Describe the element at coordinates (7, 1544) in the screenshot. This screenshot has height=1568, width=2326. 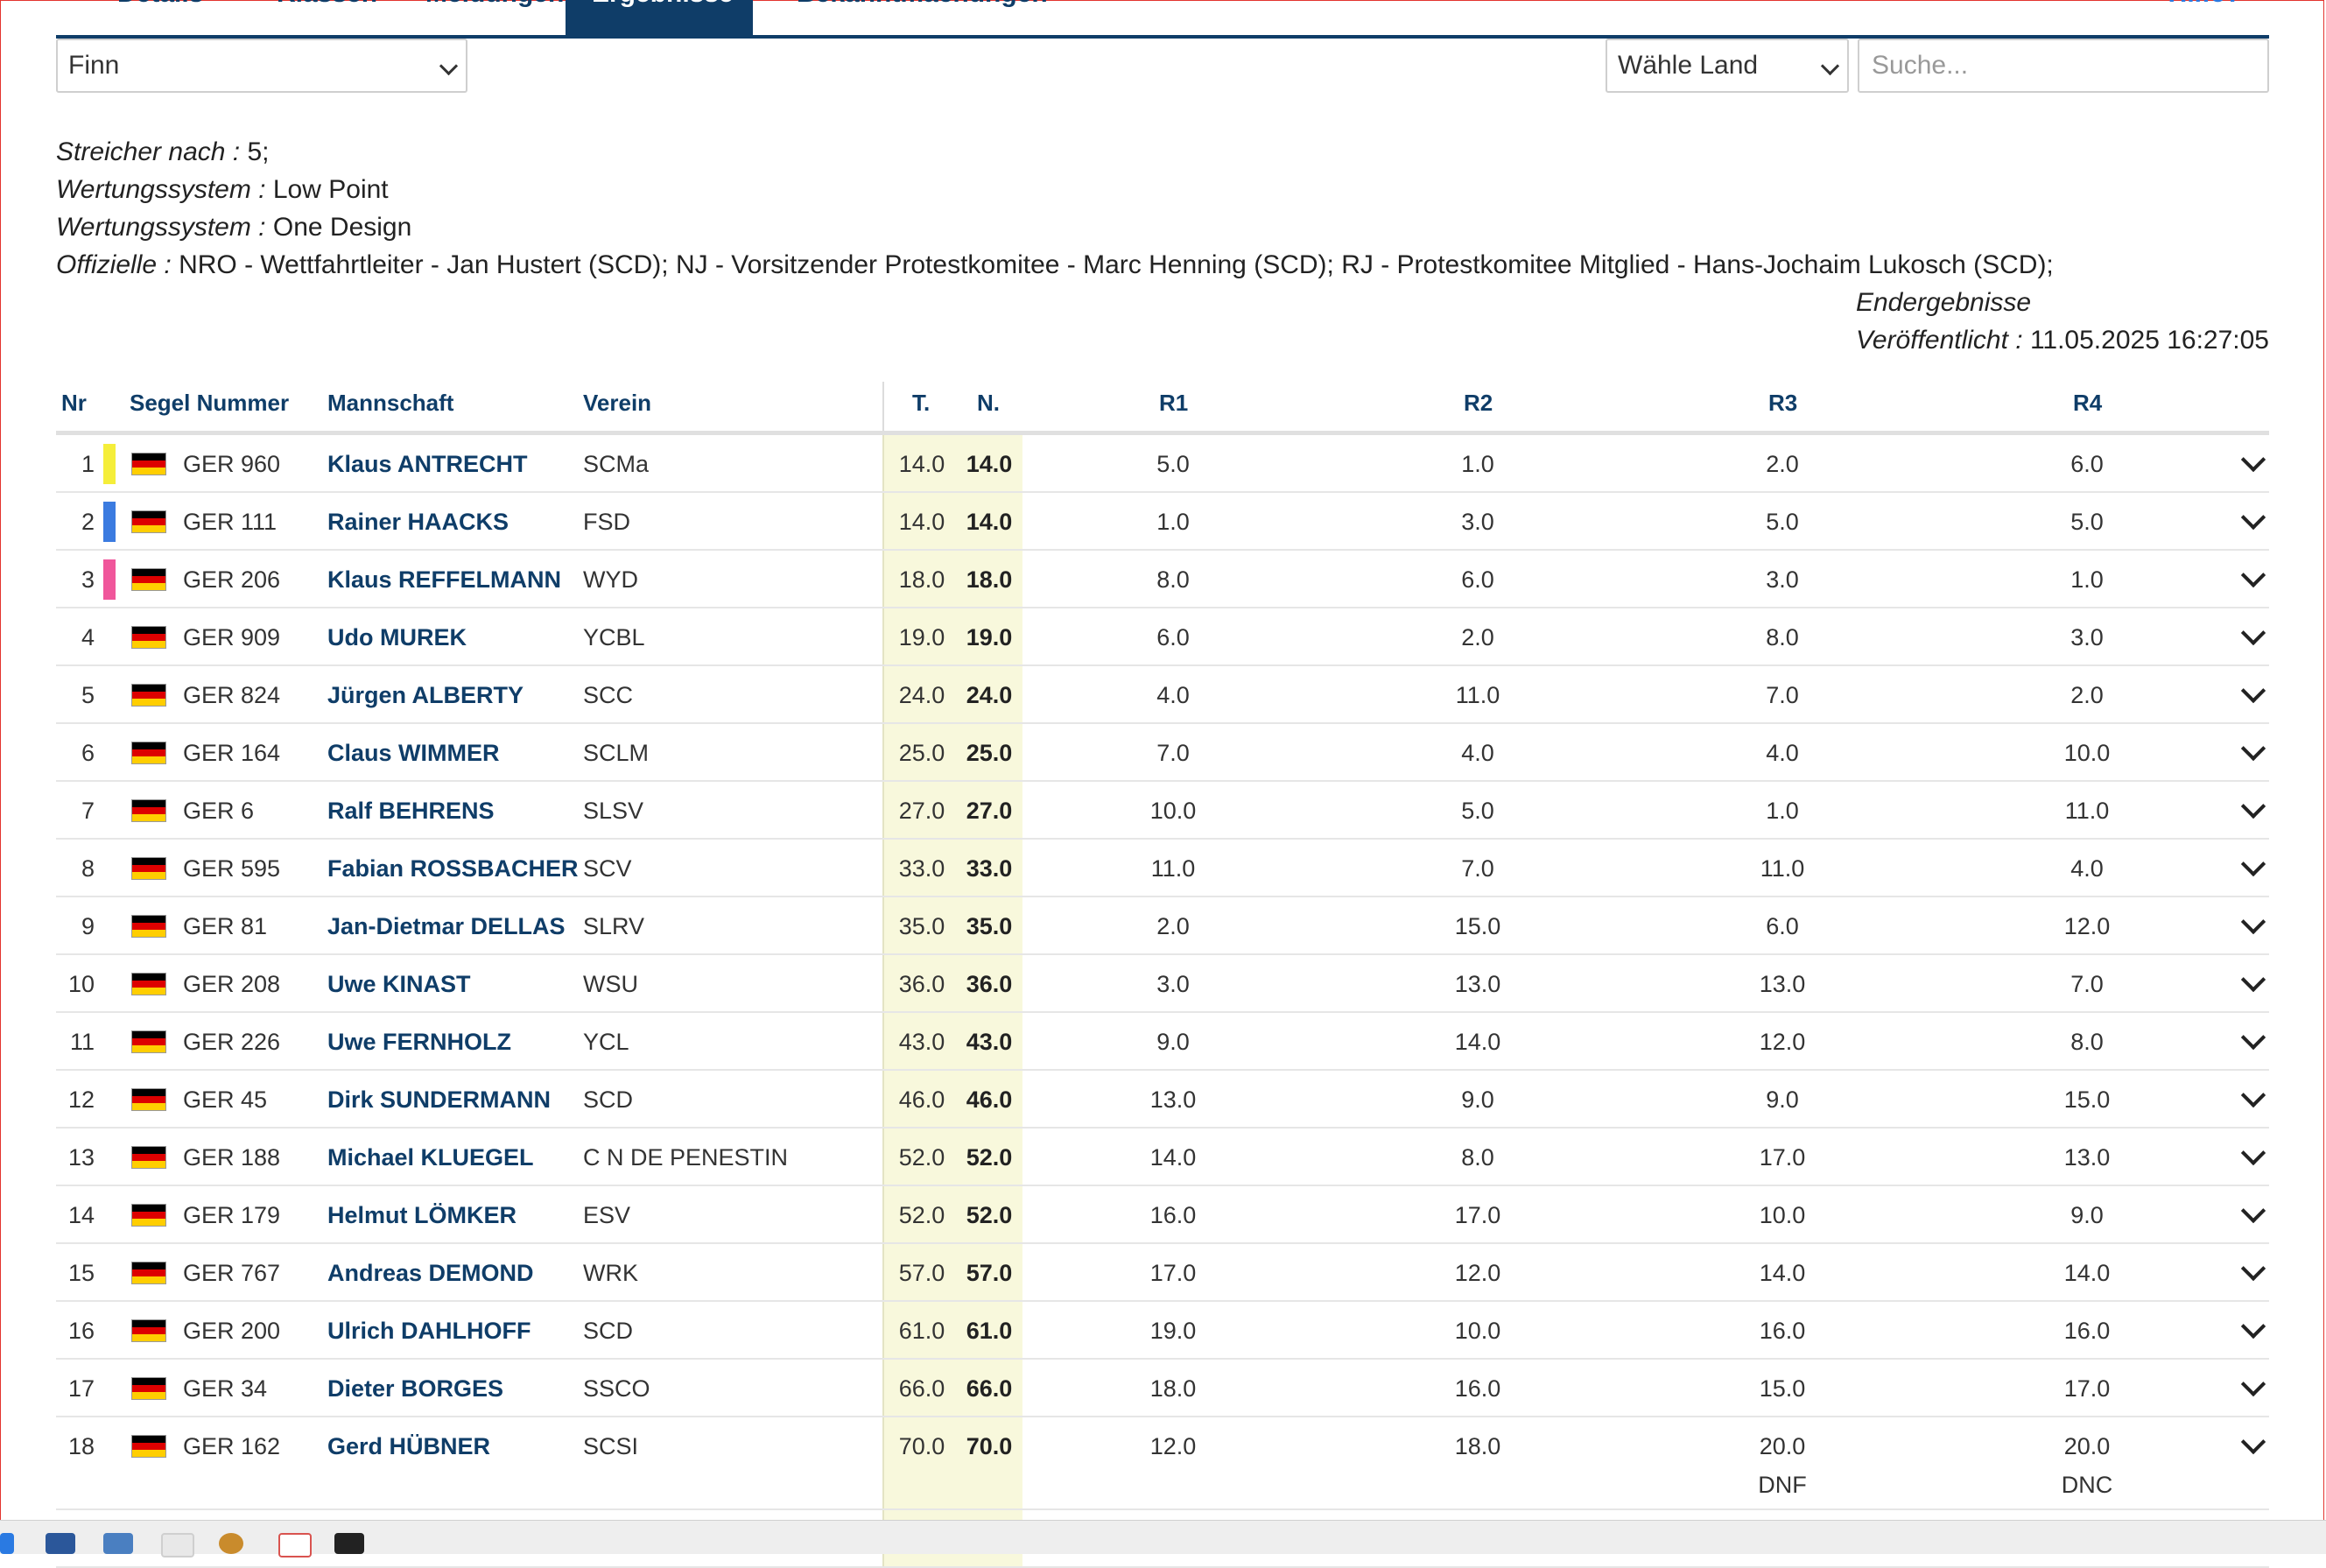
I see `taskbar-app-icon` at that location.